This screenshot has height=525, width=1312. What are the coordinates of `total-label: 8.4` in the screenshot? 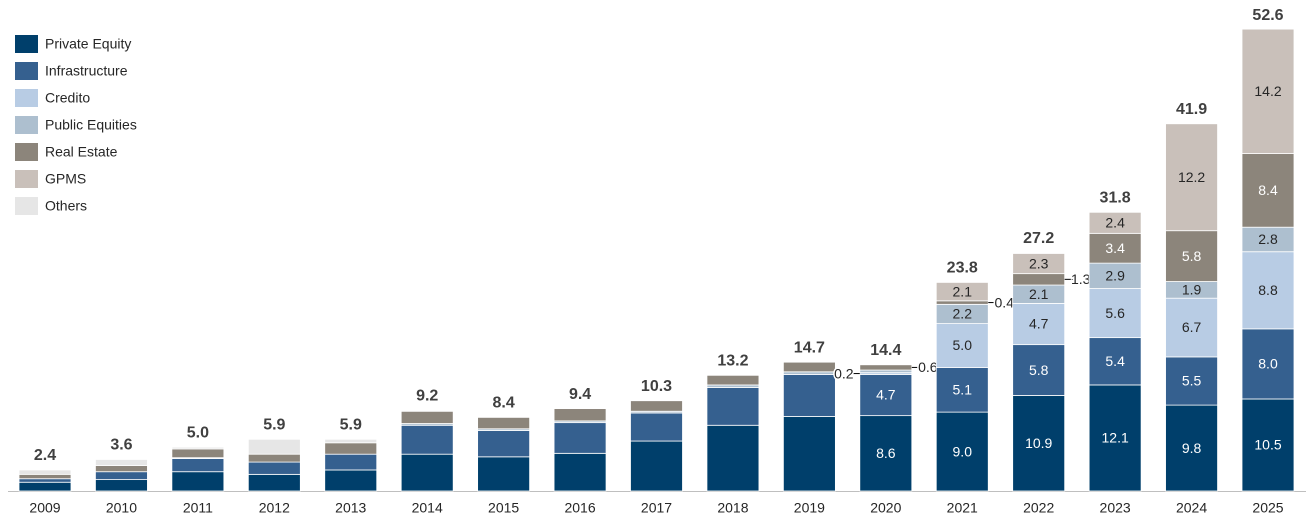 It's located at (504, 403).